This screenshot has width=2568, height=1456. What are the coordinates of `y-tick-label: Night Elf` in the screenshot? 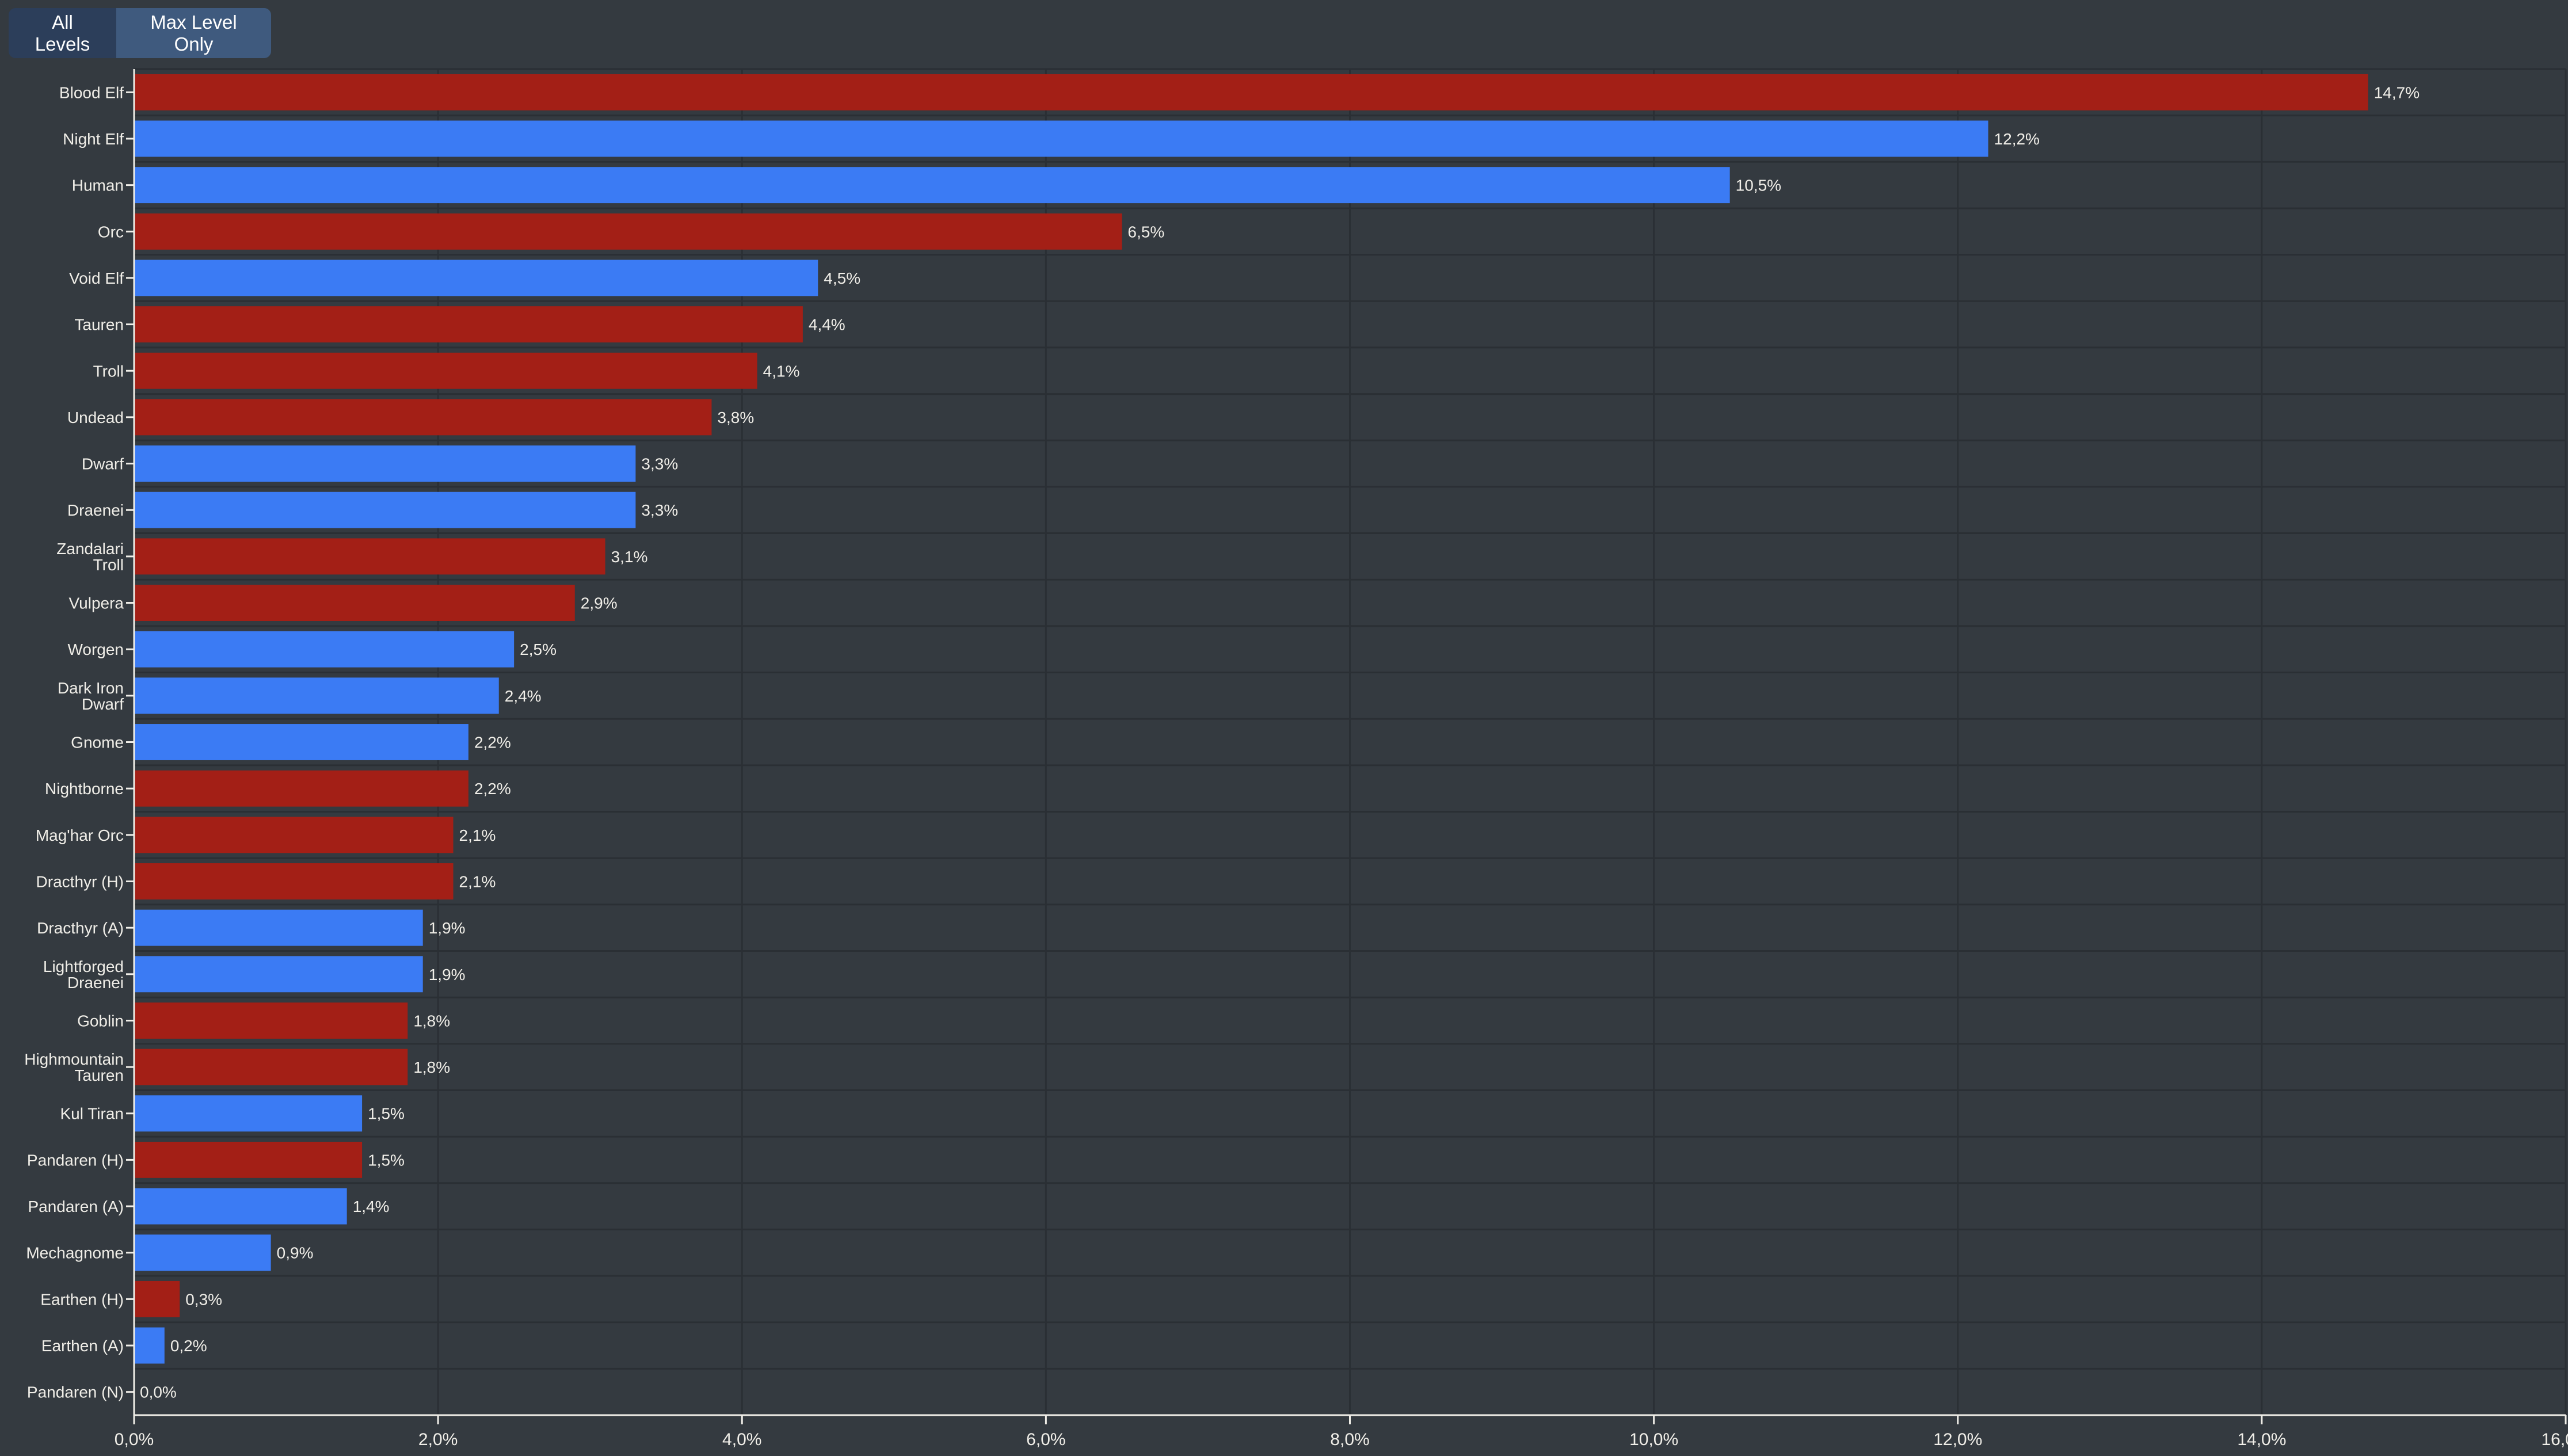 It's located at (93, 139).